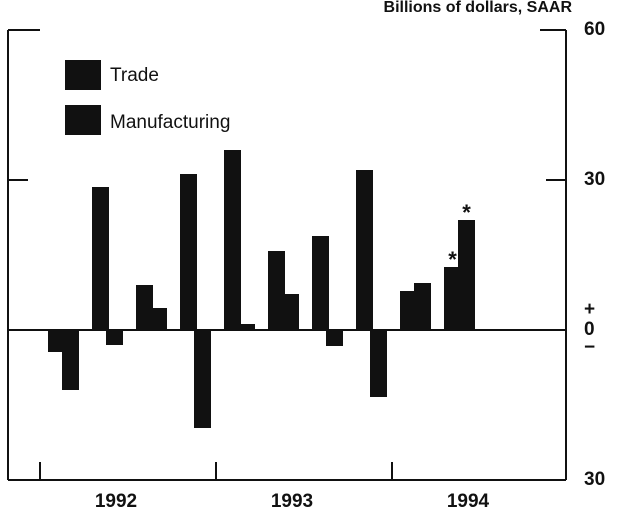 The height and width of the screenshot is (516, 626). Describe the element at coordinates (116, 501) in the screenshot. I see `x-tick-label: 1992` at that location.